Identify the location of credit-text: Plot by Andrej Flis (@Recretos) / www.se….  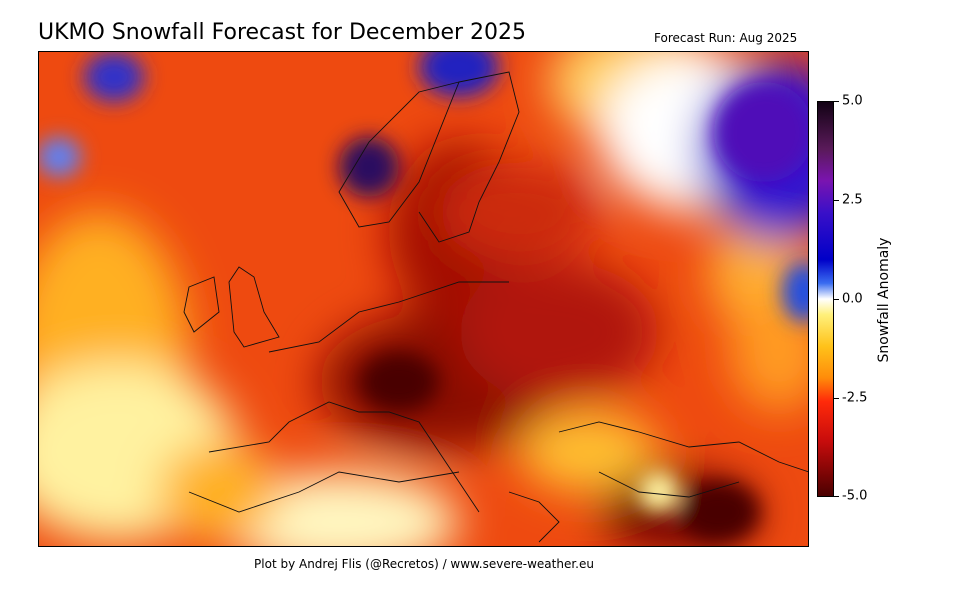
(424, 564).